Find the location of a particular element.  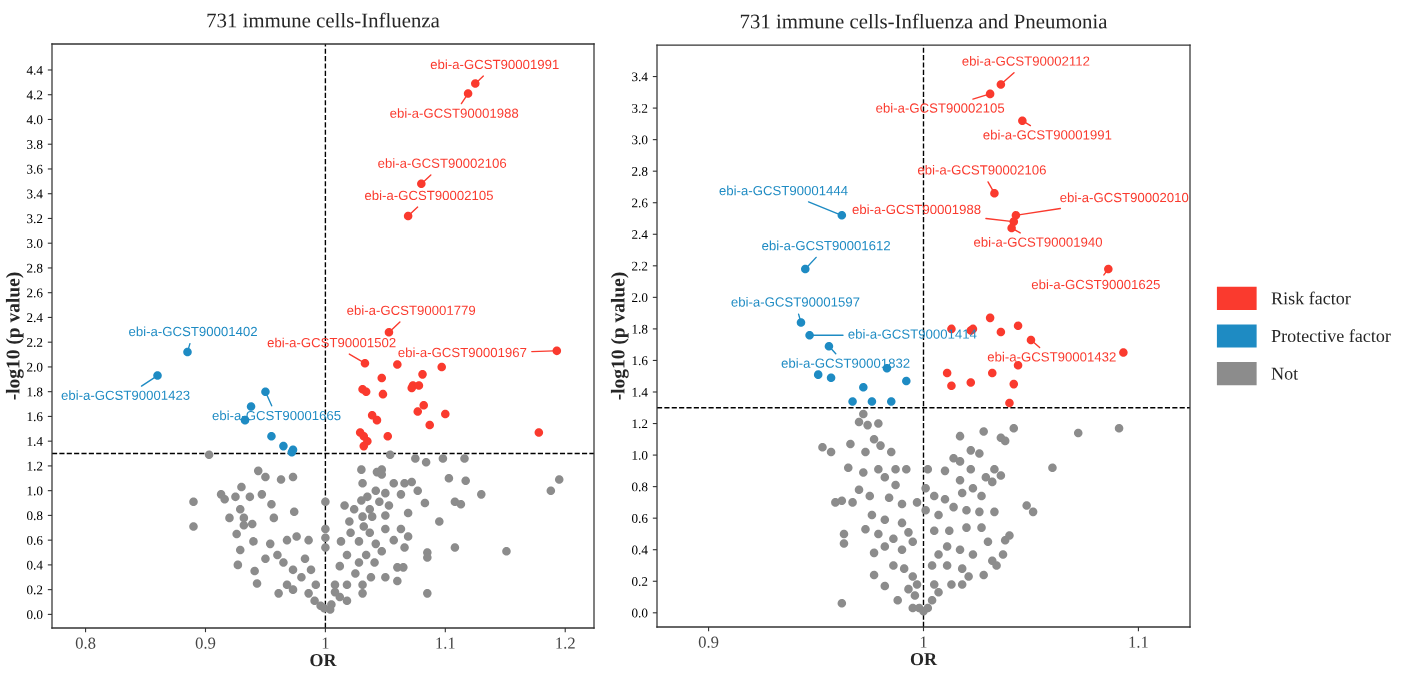

annotation: ebi-a-GCST90001940 is located at coordinates (1038, 242).